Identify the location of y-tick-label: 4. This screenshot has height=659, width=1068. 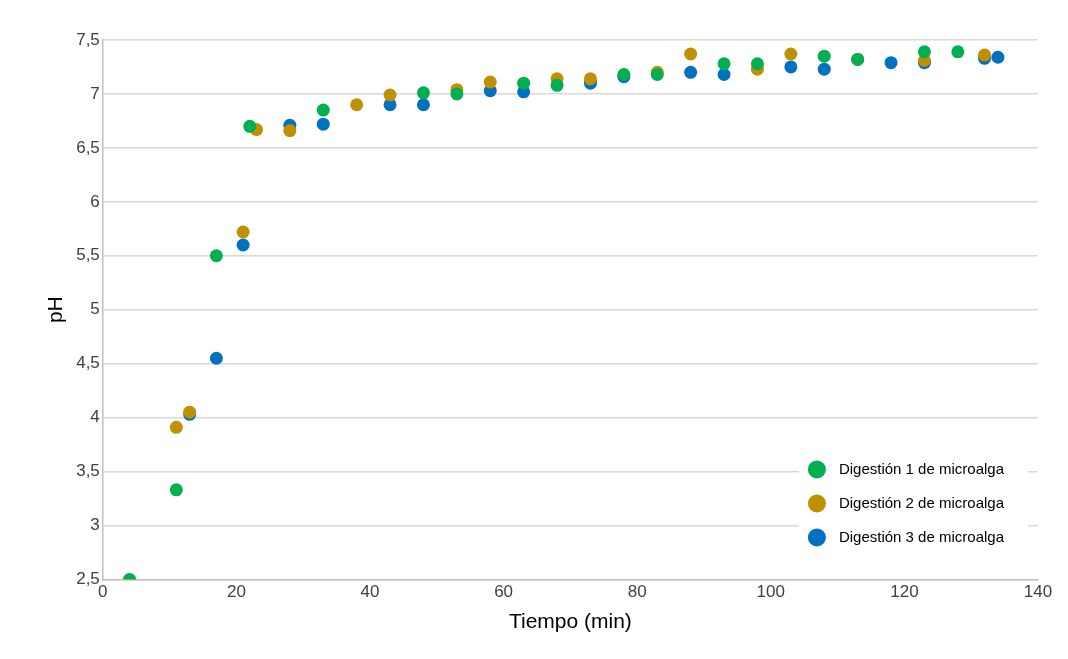
(95, 417).